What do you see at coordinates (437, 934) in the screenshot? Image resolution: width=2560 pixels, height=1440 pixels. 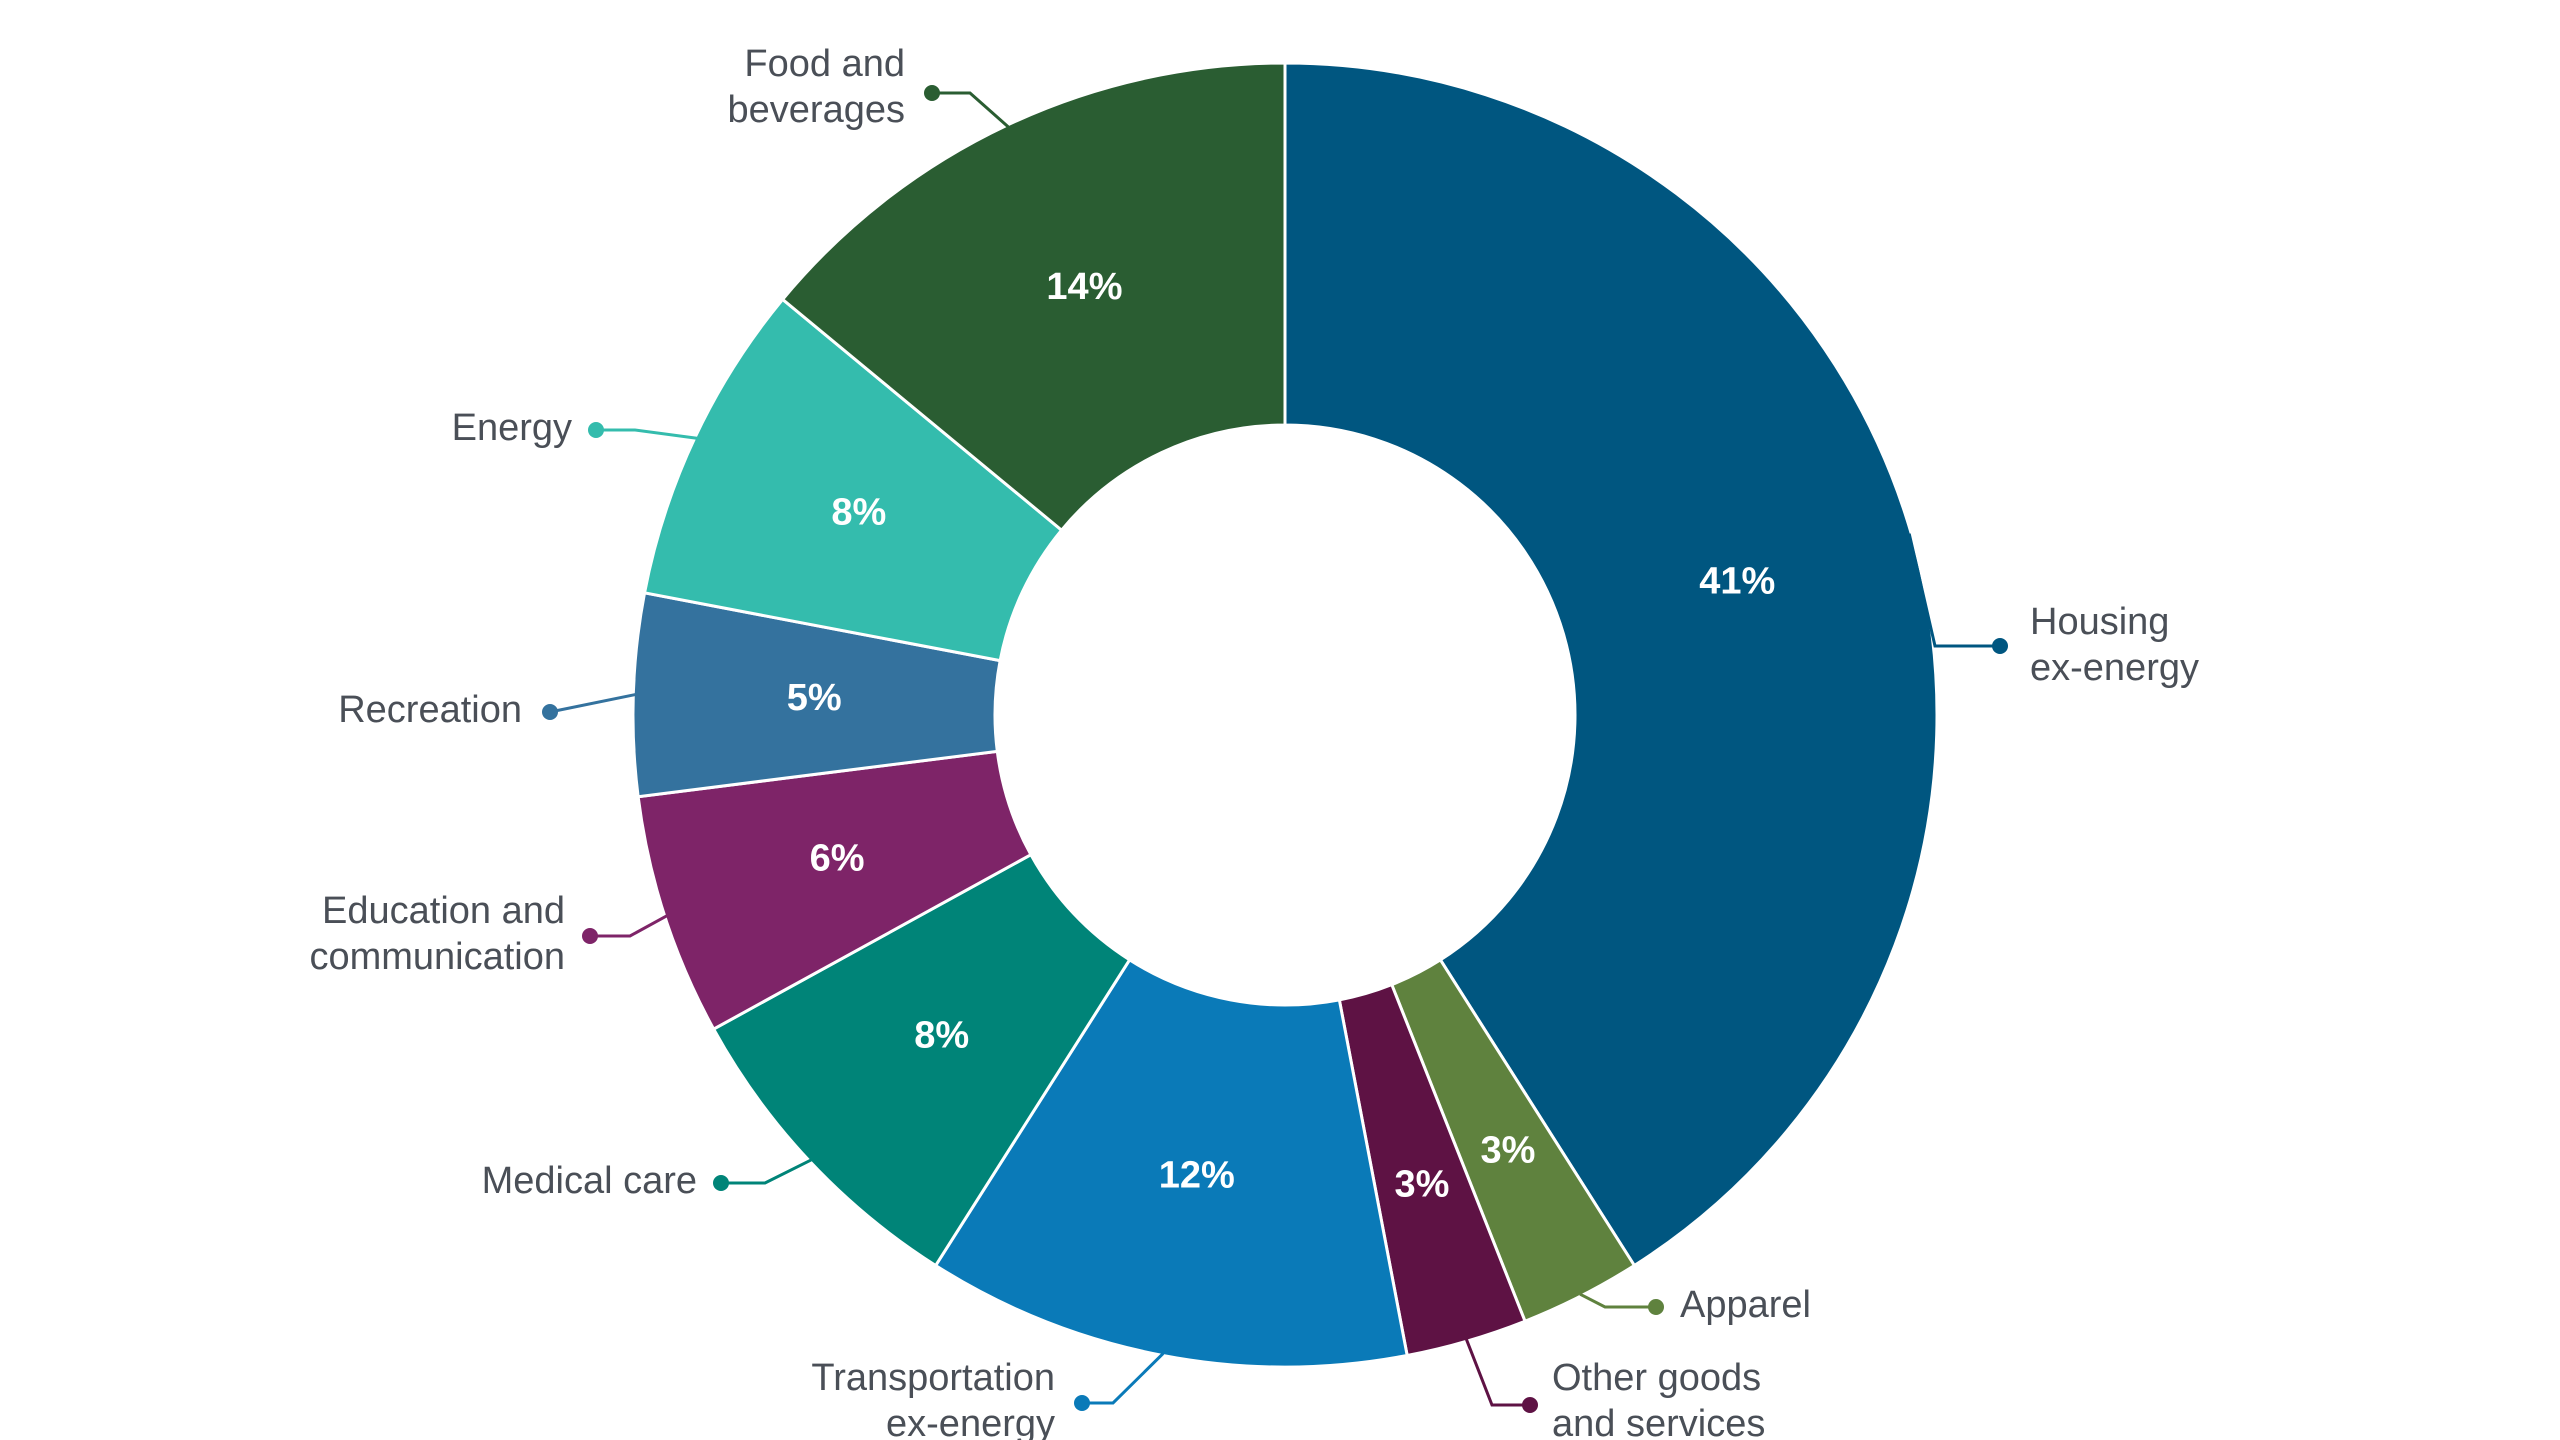 I see `category-label-education-and-communication: Education and communication` at bounding box center [437, 934].